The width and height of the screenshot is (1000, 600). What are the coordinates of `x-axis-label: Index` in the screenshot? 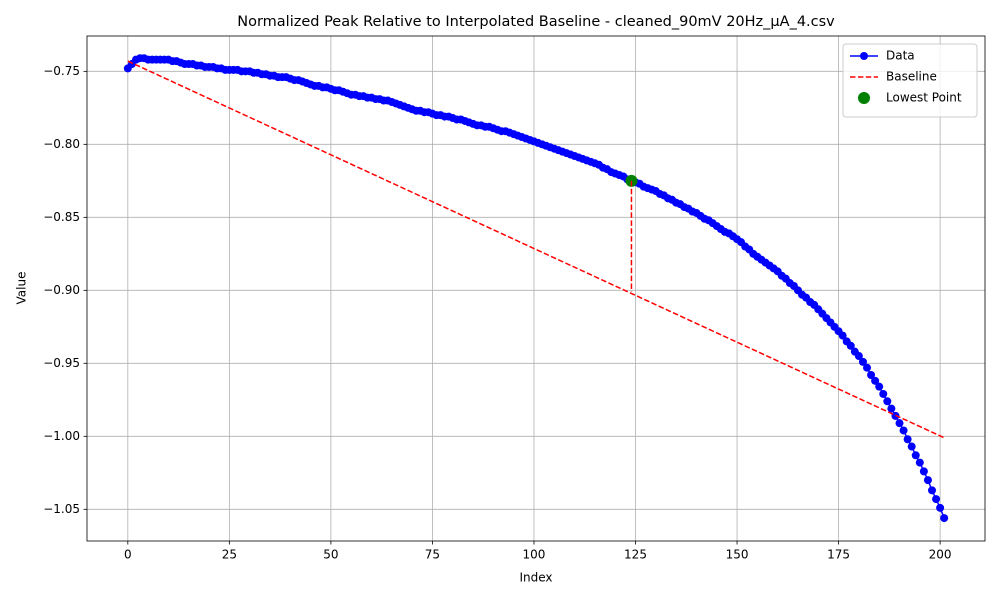 It's located at (535, 578).